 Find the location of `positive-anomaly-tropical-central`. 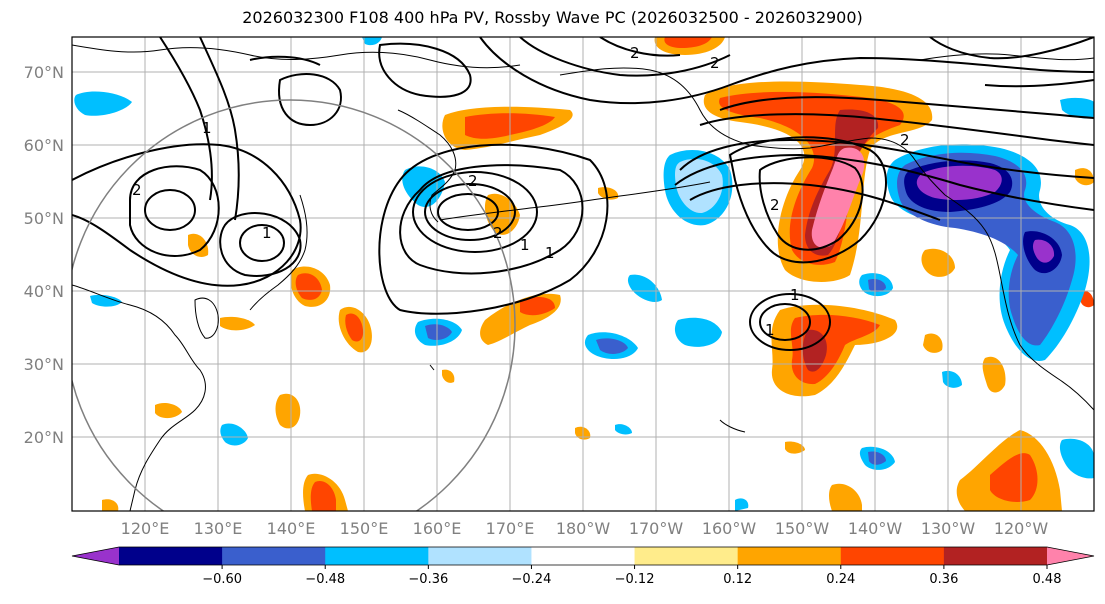

positive-anomaly-tropical-central is located at coordinates (845, 497).